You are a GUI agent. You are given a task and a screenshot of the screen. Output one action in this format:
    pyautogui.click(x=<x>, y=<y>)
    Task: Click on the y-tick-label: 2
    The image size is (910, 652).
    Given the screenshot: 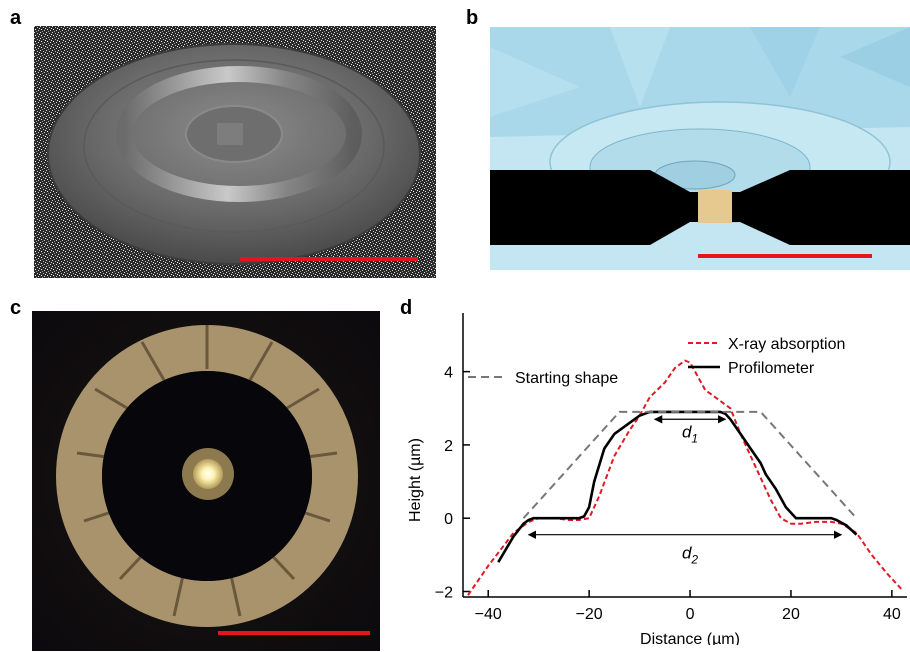 What is the action you would take?
    pyautogui.click(x=448, y=446)
    